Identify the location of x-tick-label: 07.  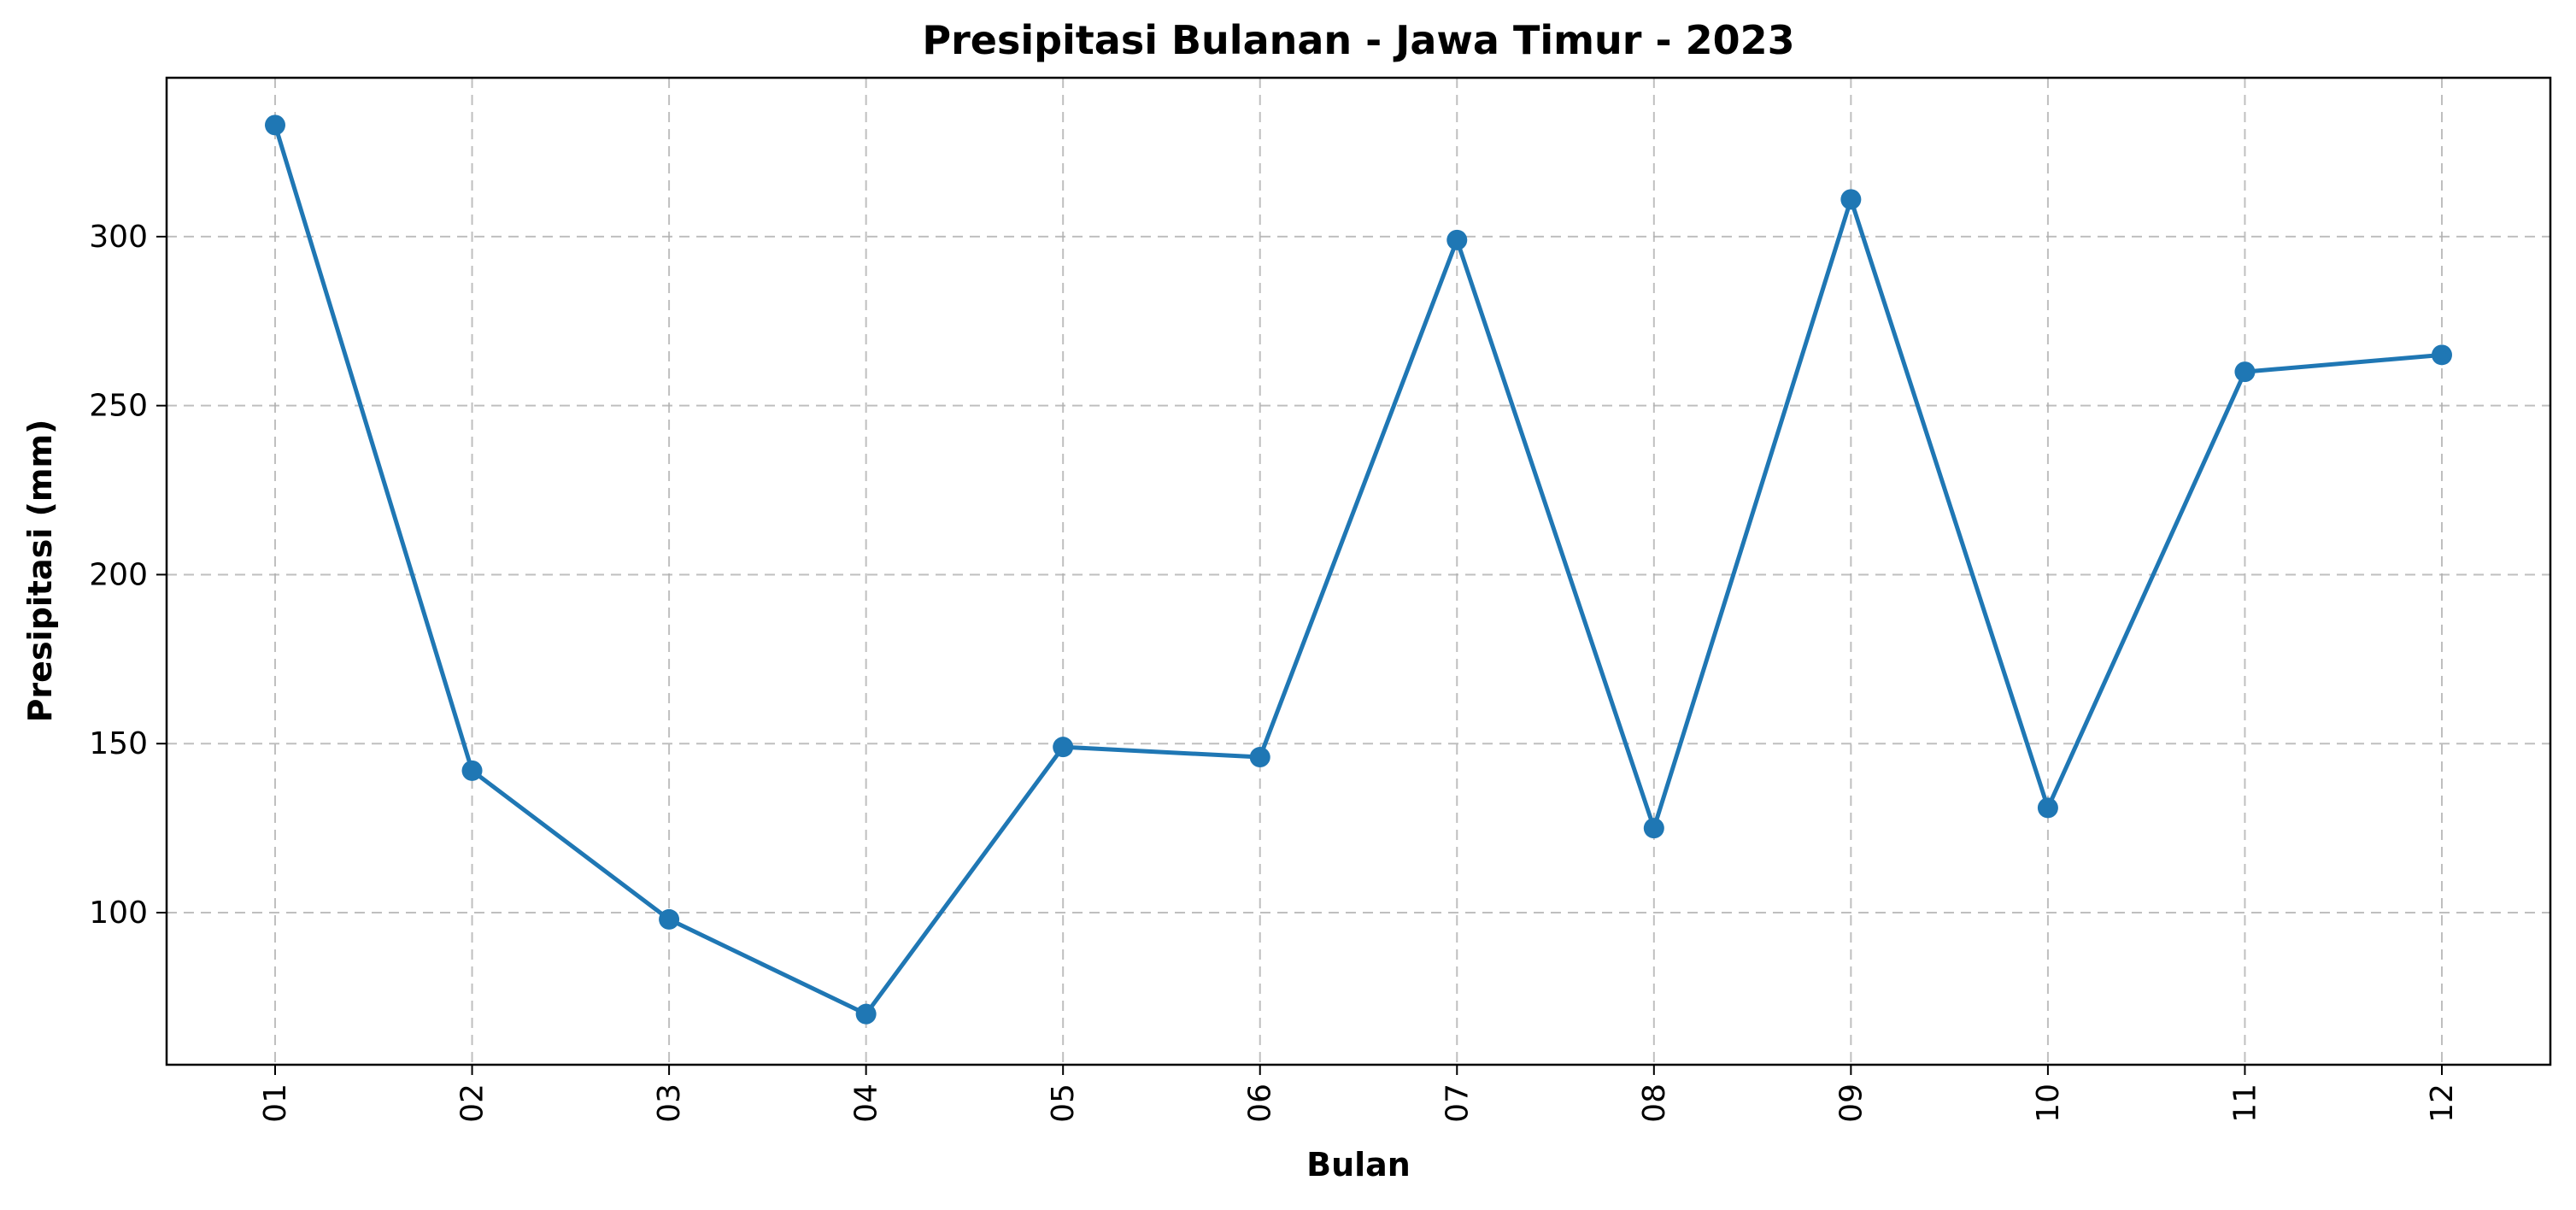
(1457, 1103).